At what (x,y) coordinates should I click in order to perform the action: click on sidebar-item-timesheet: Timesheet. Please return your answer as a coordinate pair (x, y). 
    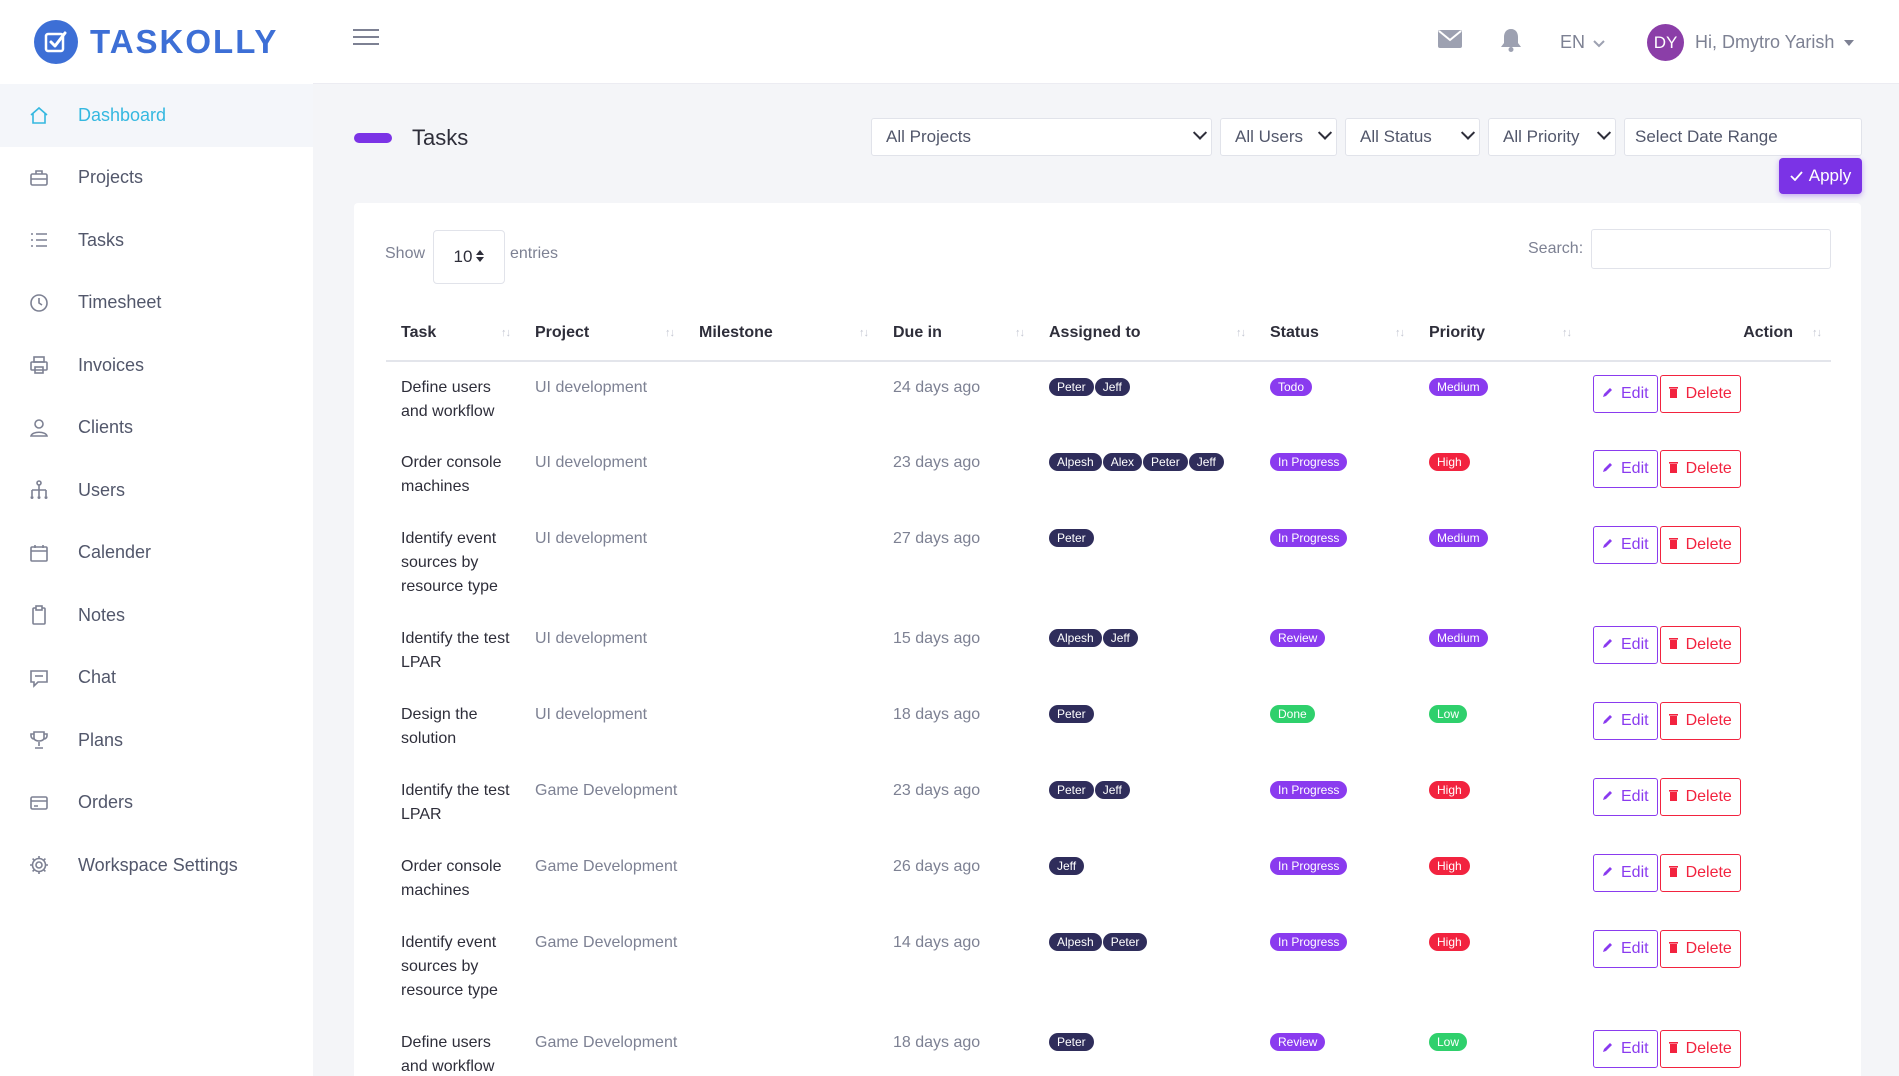
    Looking at the image, I should click on (156, 303).